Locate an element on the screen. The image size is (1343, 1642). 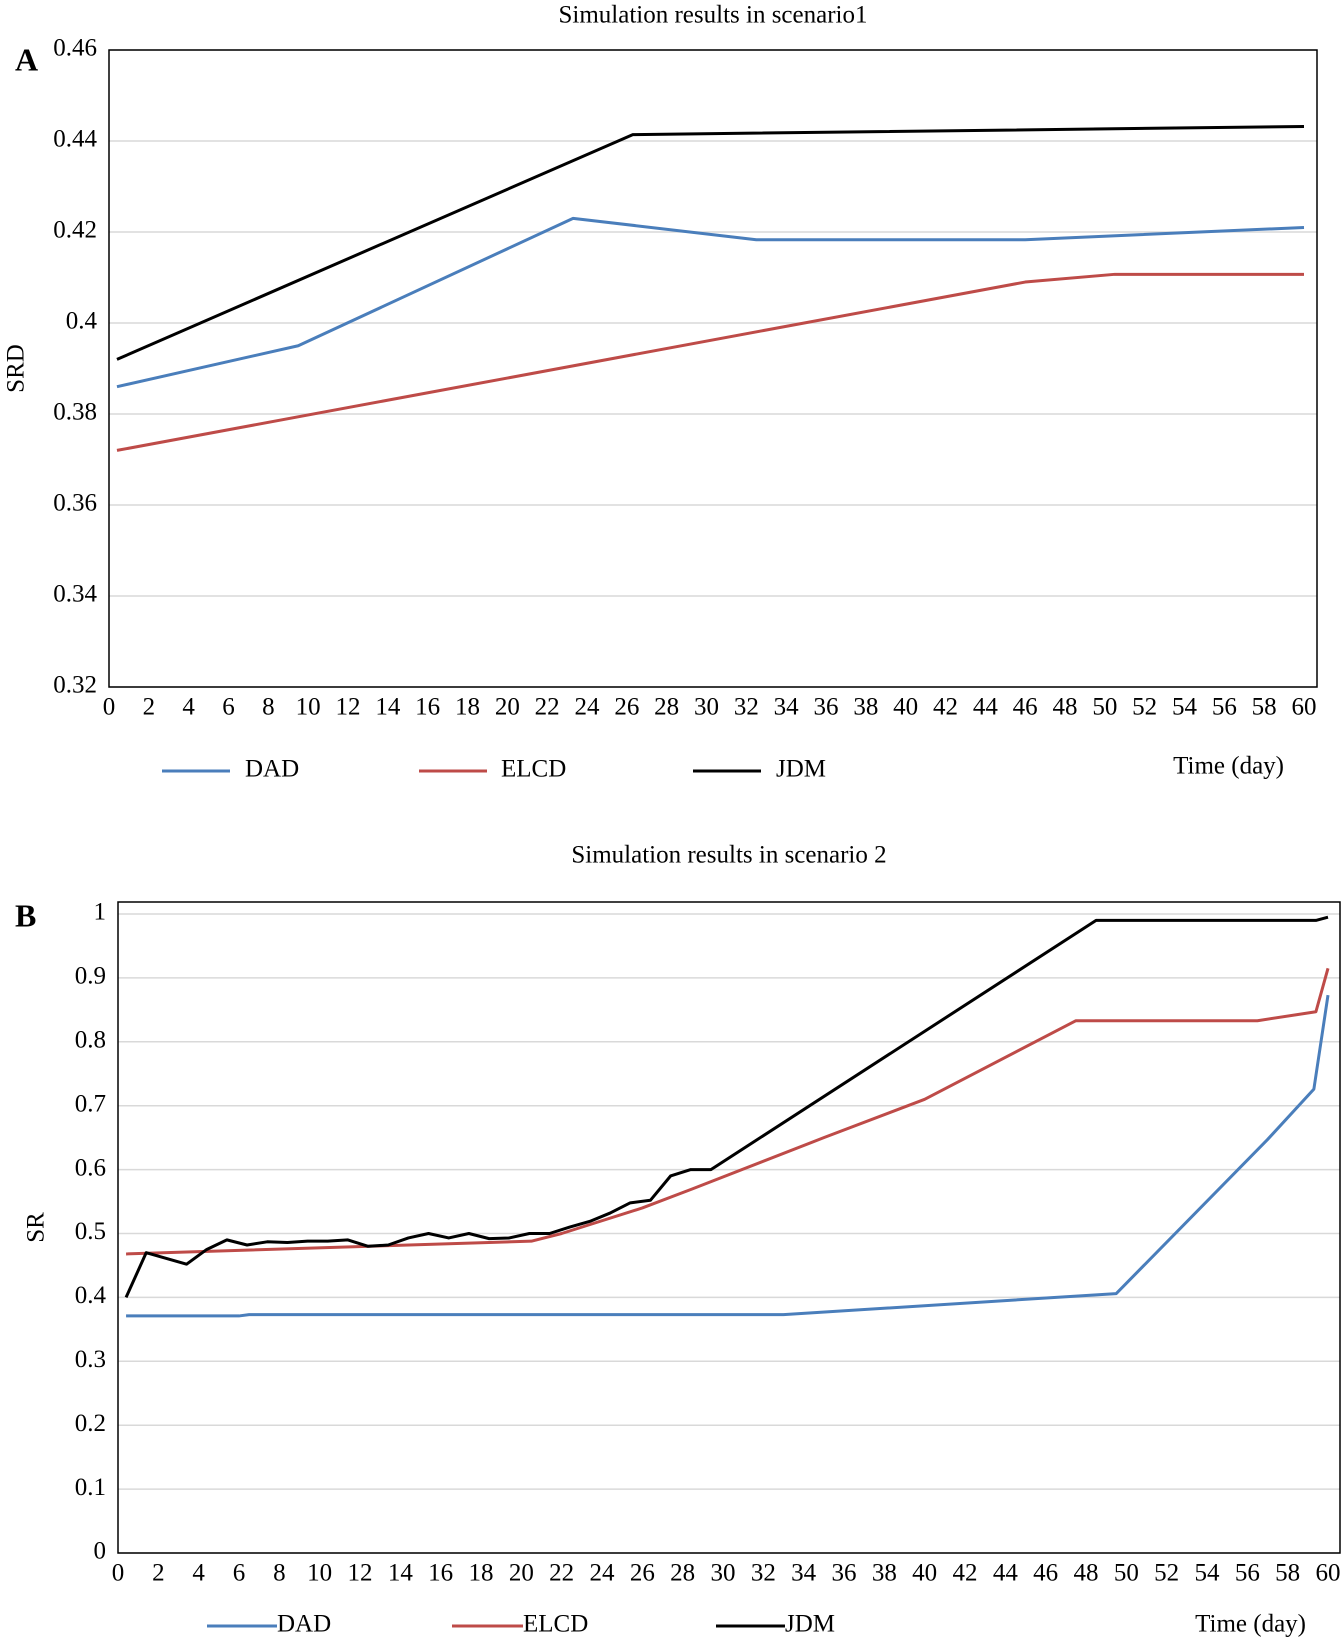
x-tick-label: 10 is located at coordinates (319, 1573).